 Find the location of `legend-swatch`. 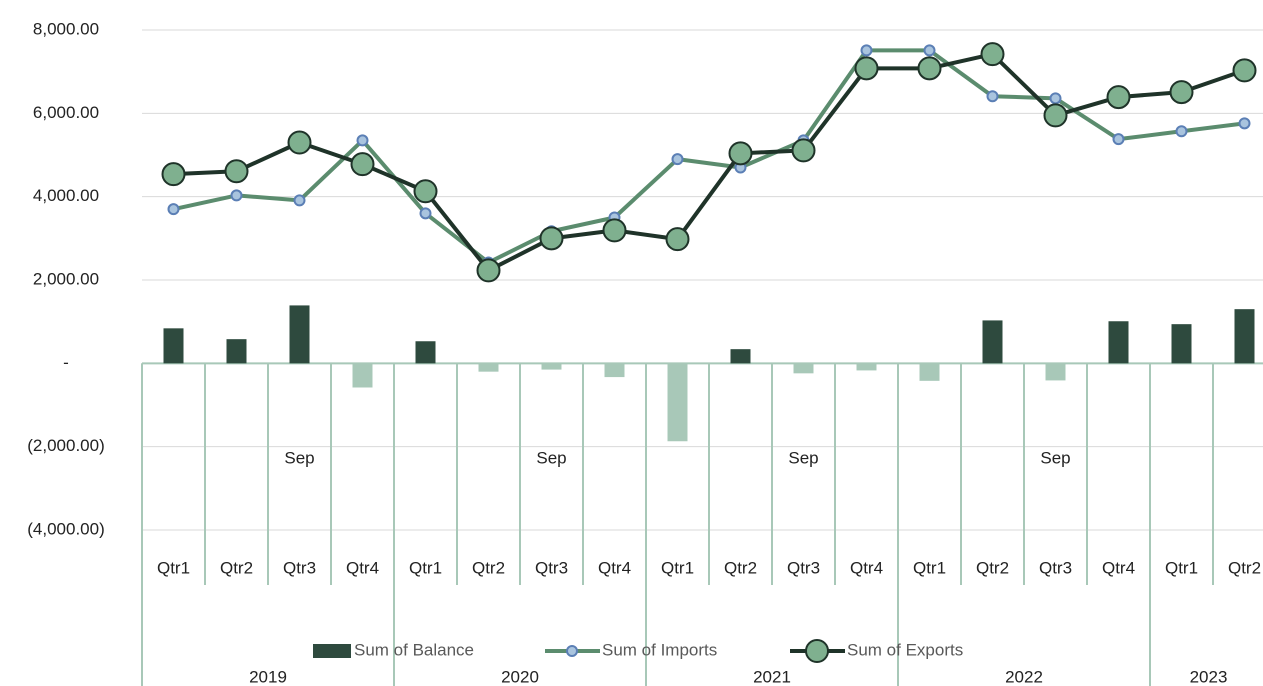

legend-swatch is located at coordinates (332, 651).